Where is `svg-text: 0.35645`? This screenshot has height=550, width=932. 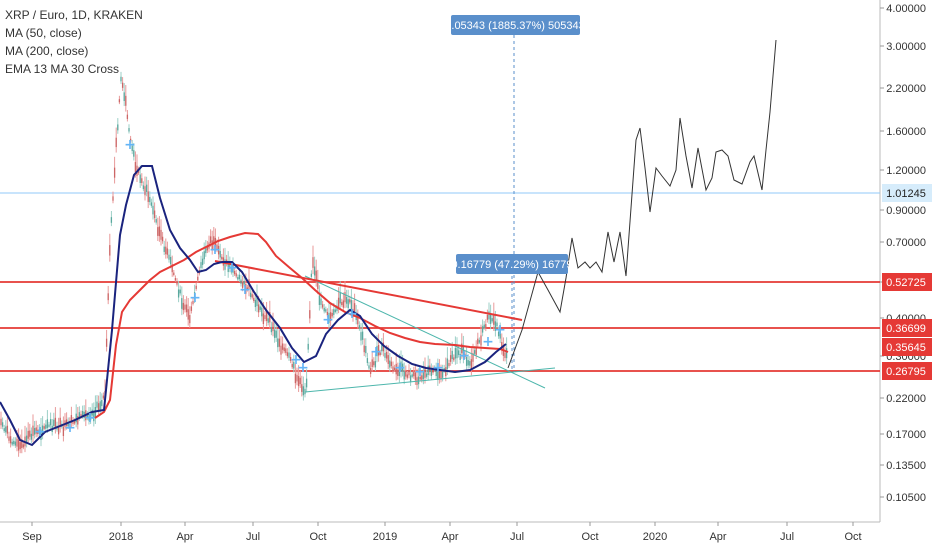
svg-text: 0.35645 is located at coordinates (906, 348).